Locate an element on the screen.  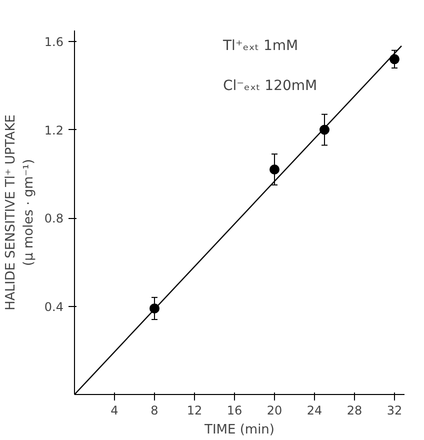
x-tick-label: 32 is located at coordinates (394, 411).